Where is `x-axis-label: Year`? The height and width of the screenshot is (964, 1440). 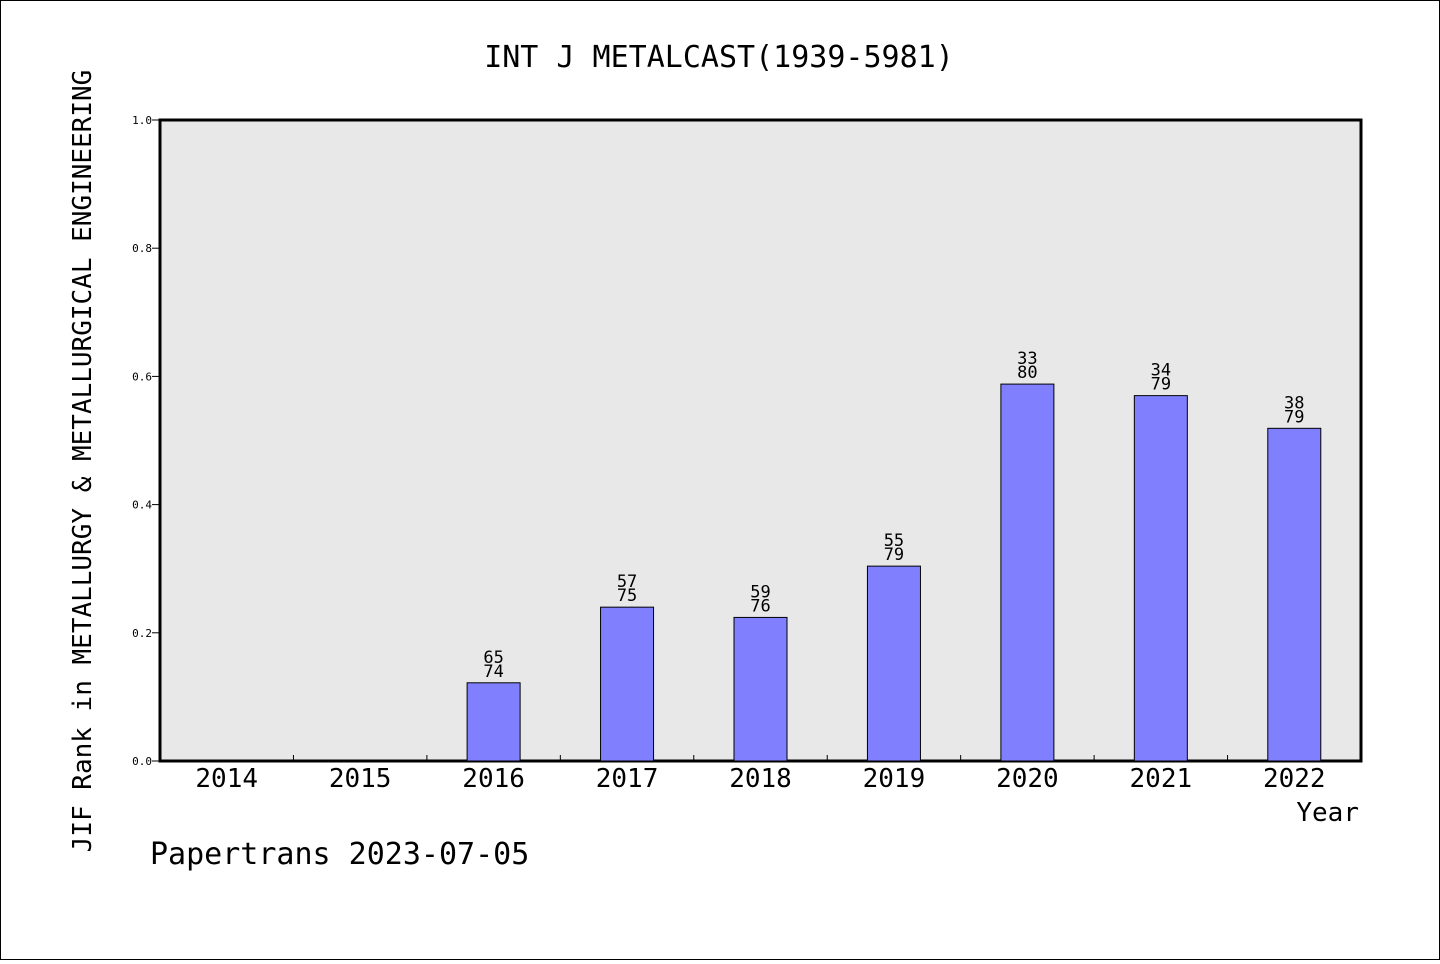
x-axis-label: Year is located at coordinates (1327, 813).